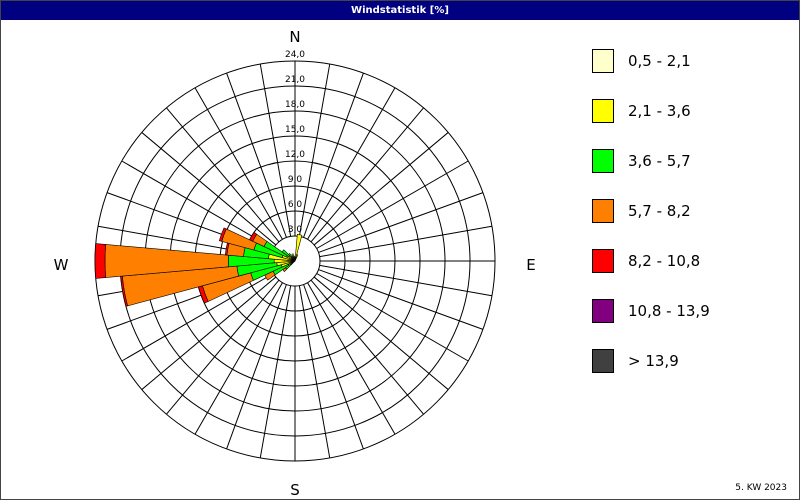 The width and height of the screenshot is (800, 501). I want to click on legend-label: 0,5 - 2,1, so click(659, 61).